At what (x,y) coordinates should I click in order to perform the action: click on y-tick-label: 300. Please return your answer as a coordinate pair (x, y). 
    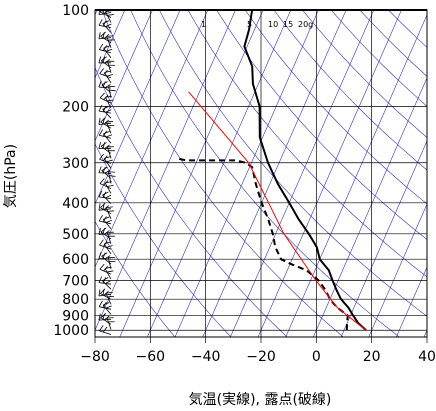
    Looking at the image, I should click on (75, 164).